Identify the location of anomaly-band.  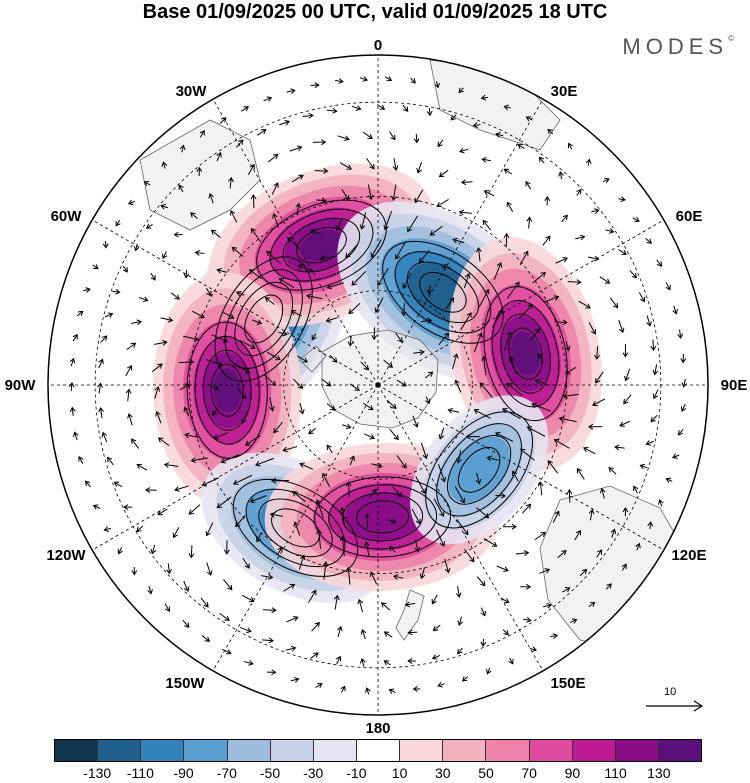
(382, 516).